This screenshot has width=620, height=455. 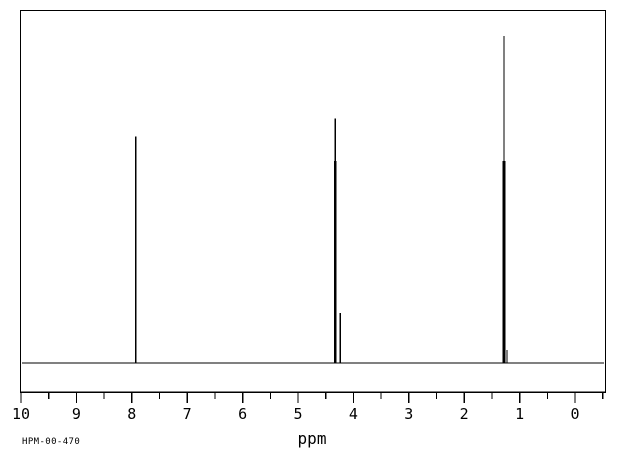 I want to click on x-axis: 10 9 8 7 6 5 4 3 2 1 0, so click(x=308, y=407).